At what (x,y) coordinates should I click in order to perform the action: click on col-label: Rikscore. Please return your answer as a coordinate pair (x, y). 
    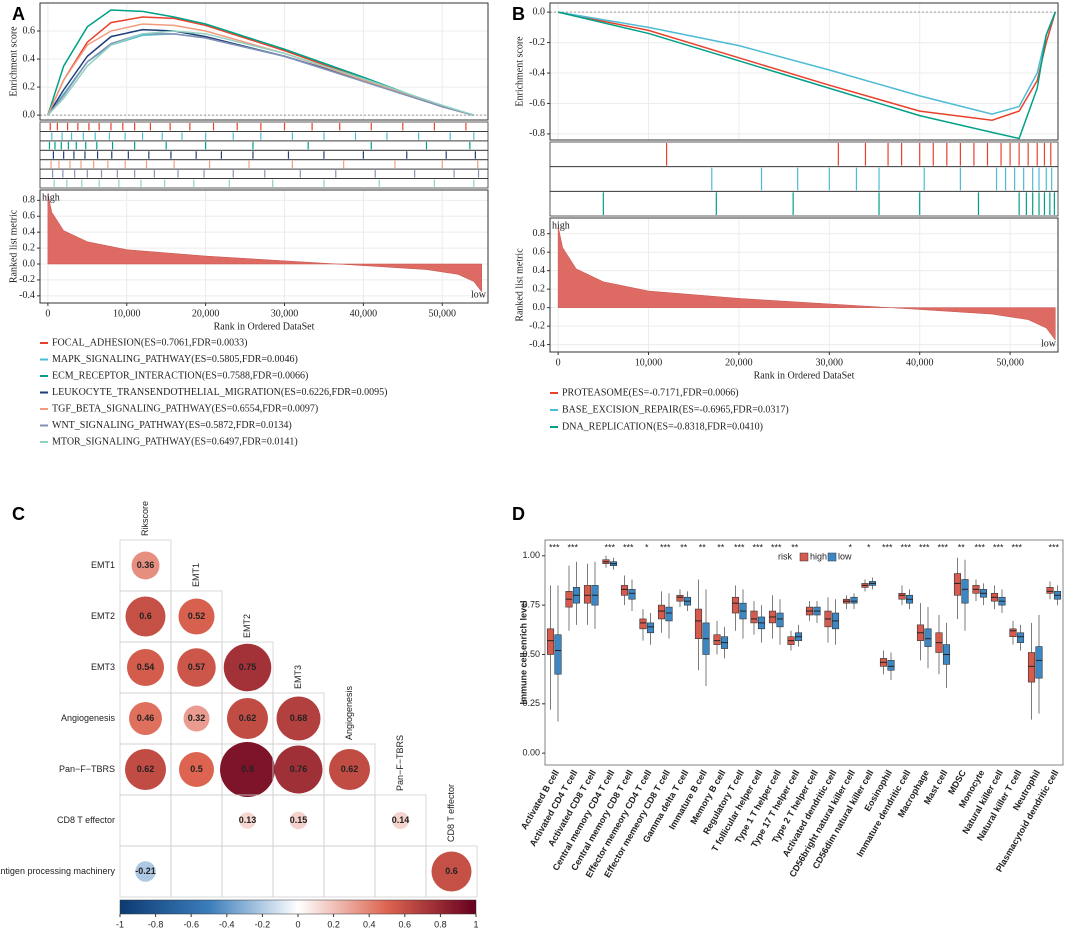
    Looking at the image, I should click on (145, 518).